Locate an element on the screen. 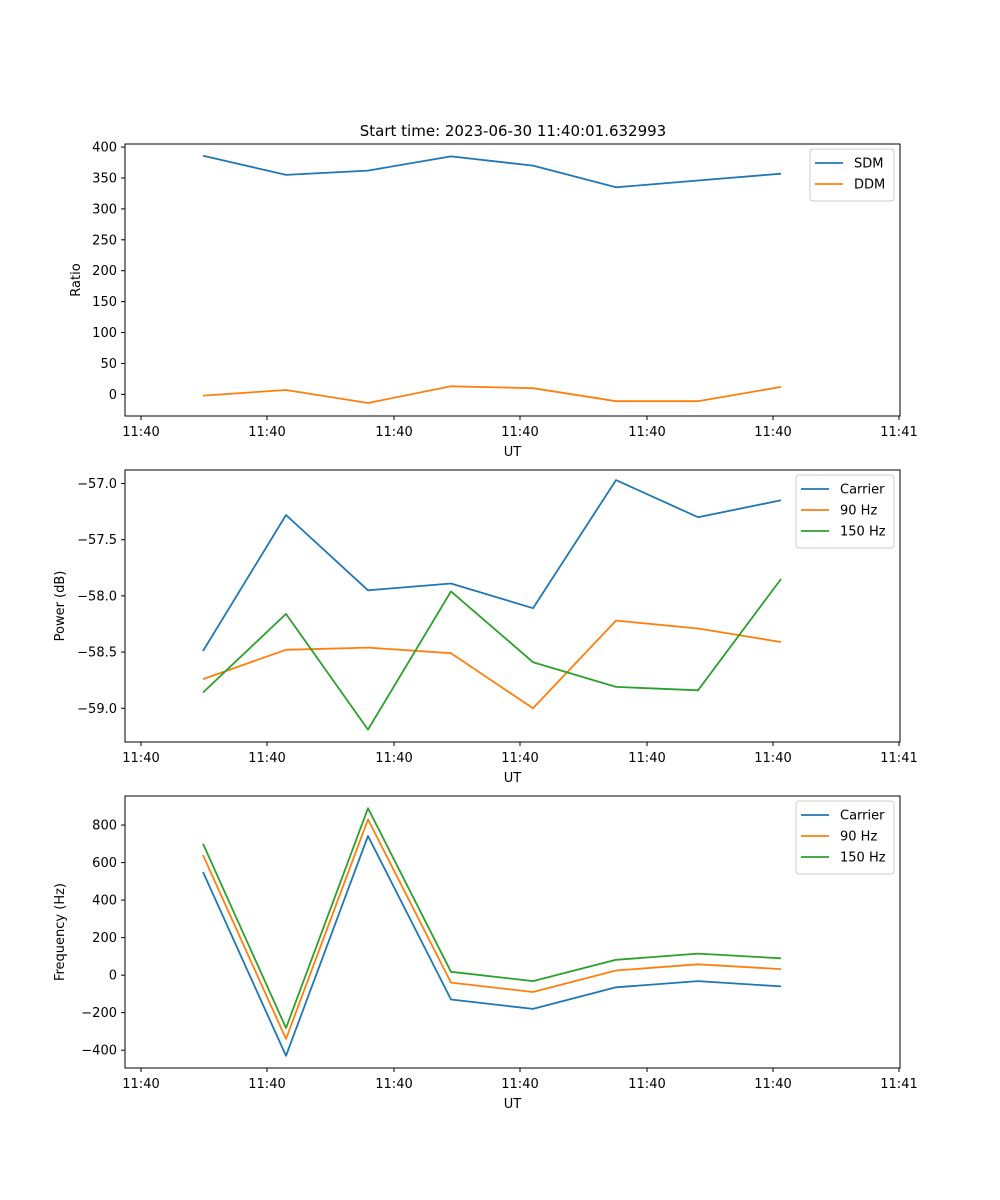 The width and height of the screenshot is (1000, 1200). legend: SDM DDM is located at coordinates (852, 175).